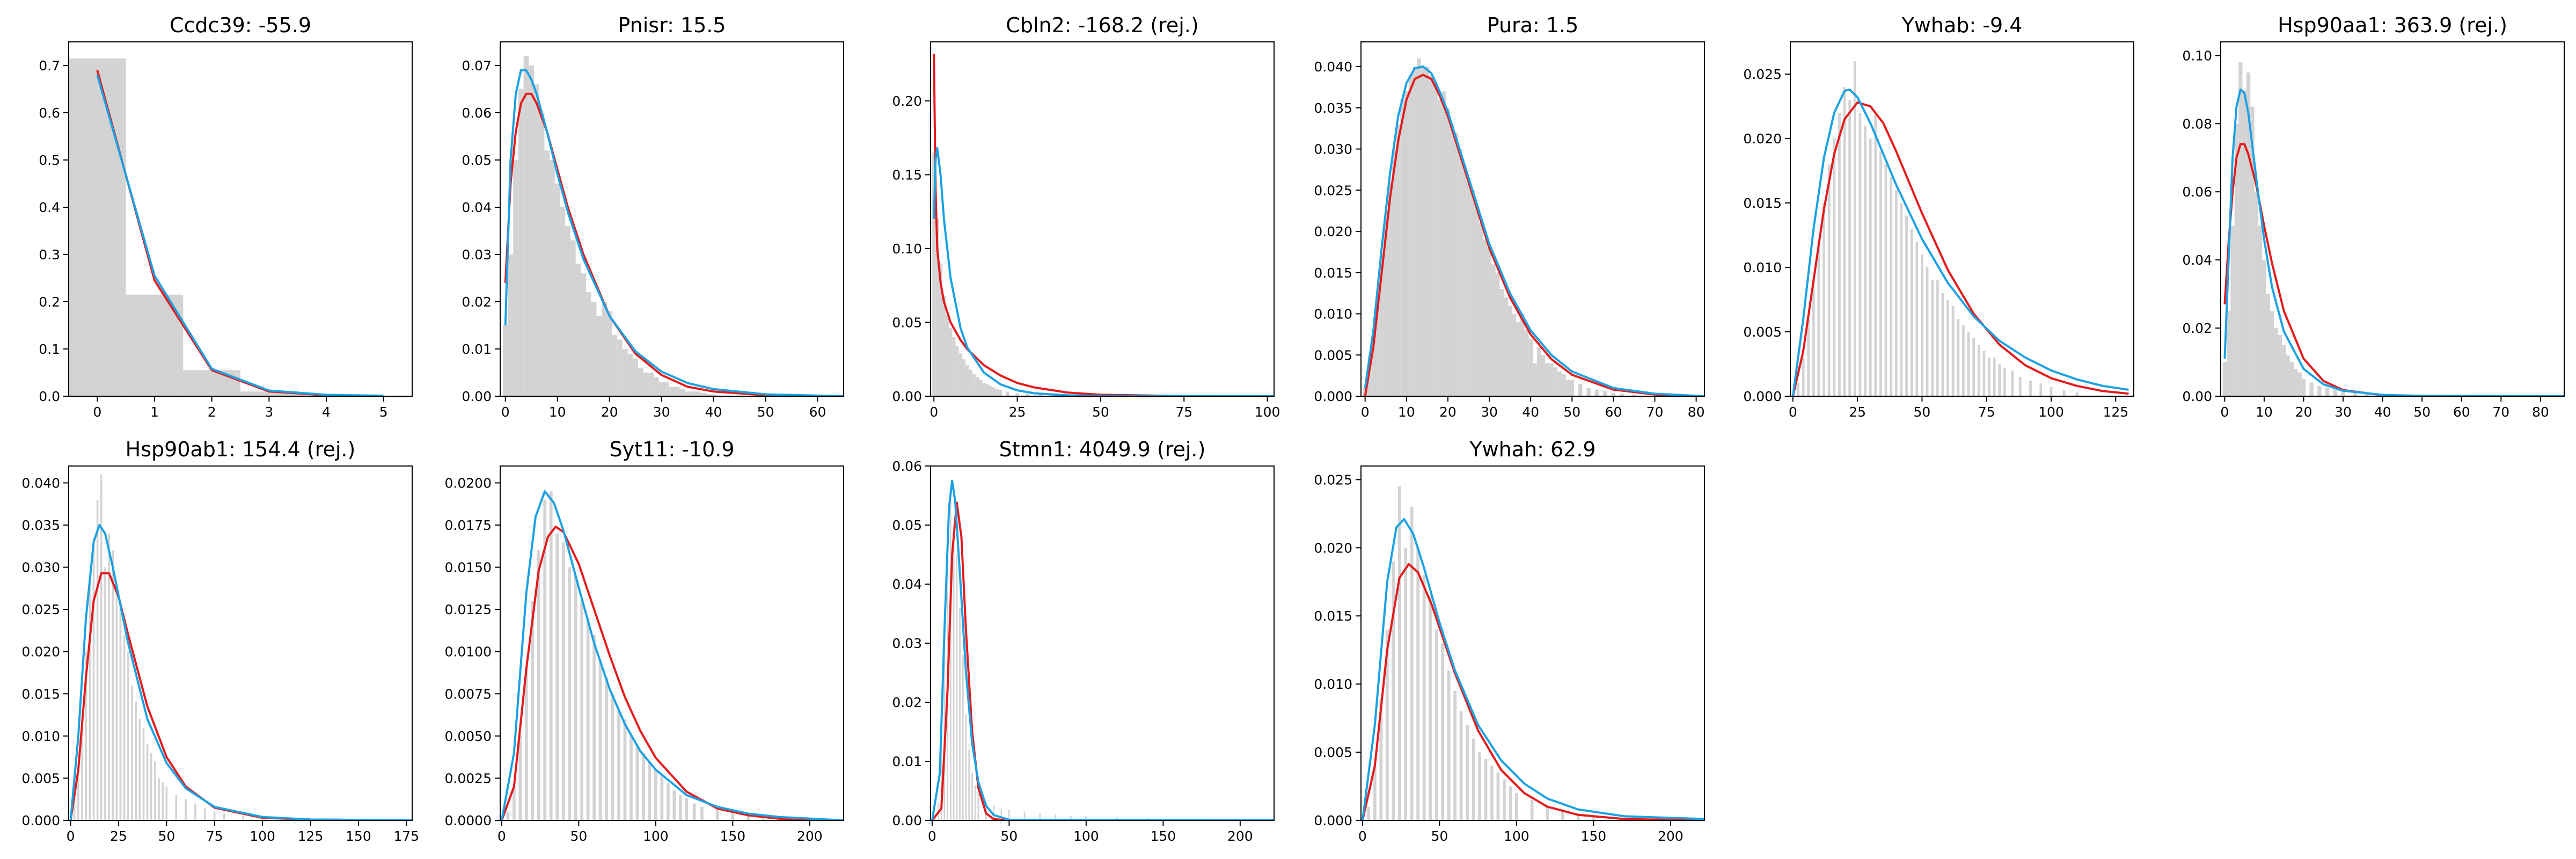  I want to click on x-tick-label: 60, so click(817, 412).